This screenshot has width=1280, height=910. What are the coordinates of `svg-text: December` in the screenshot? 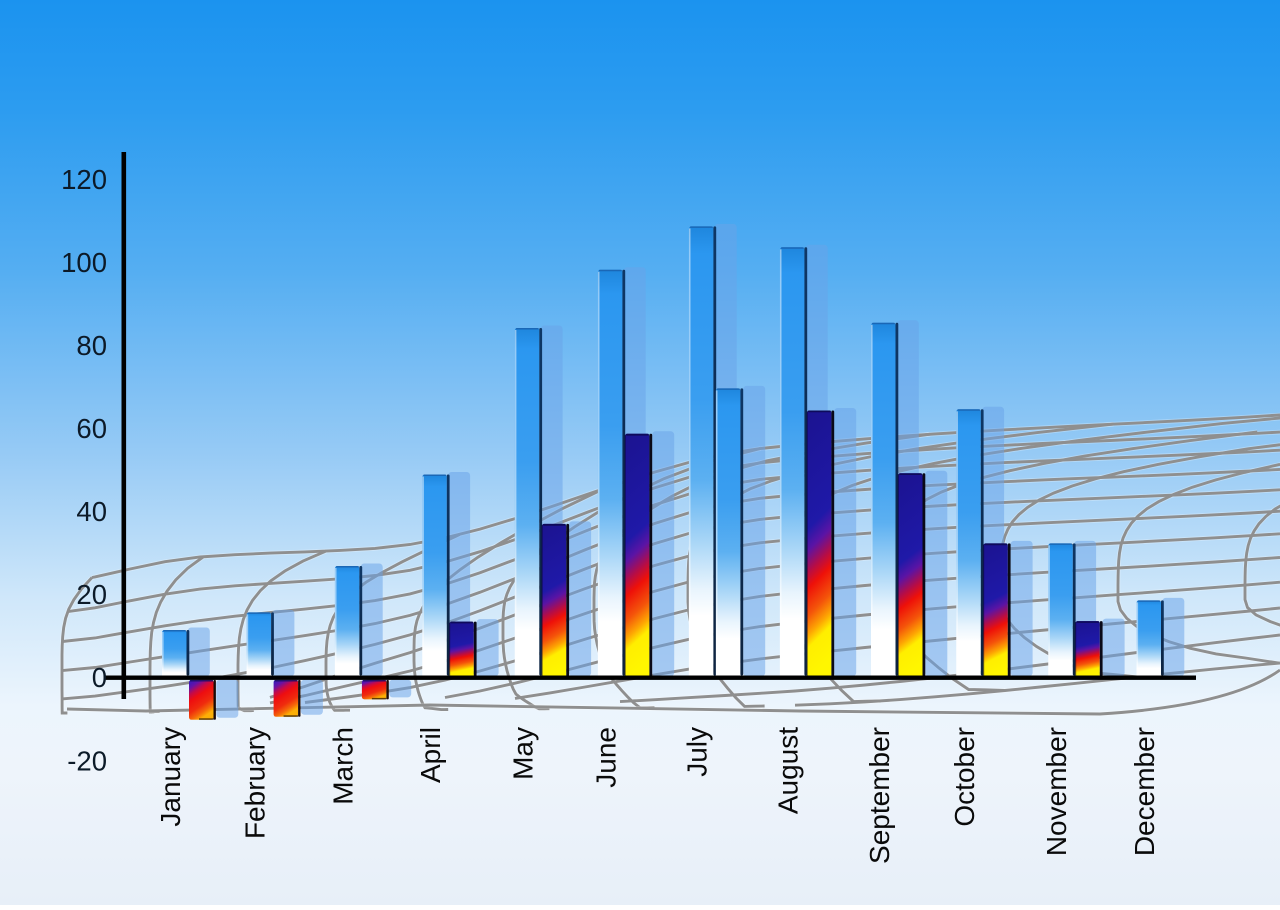 It's located at (1144, 791).